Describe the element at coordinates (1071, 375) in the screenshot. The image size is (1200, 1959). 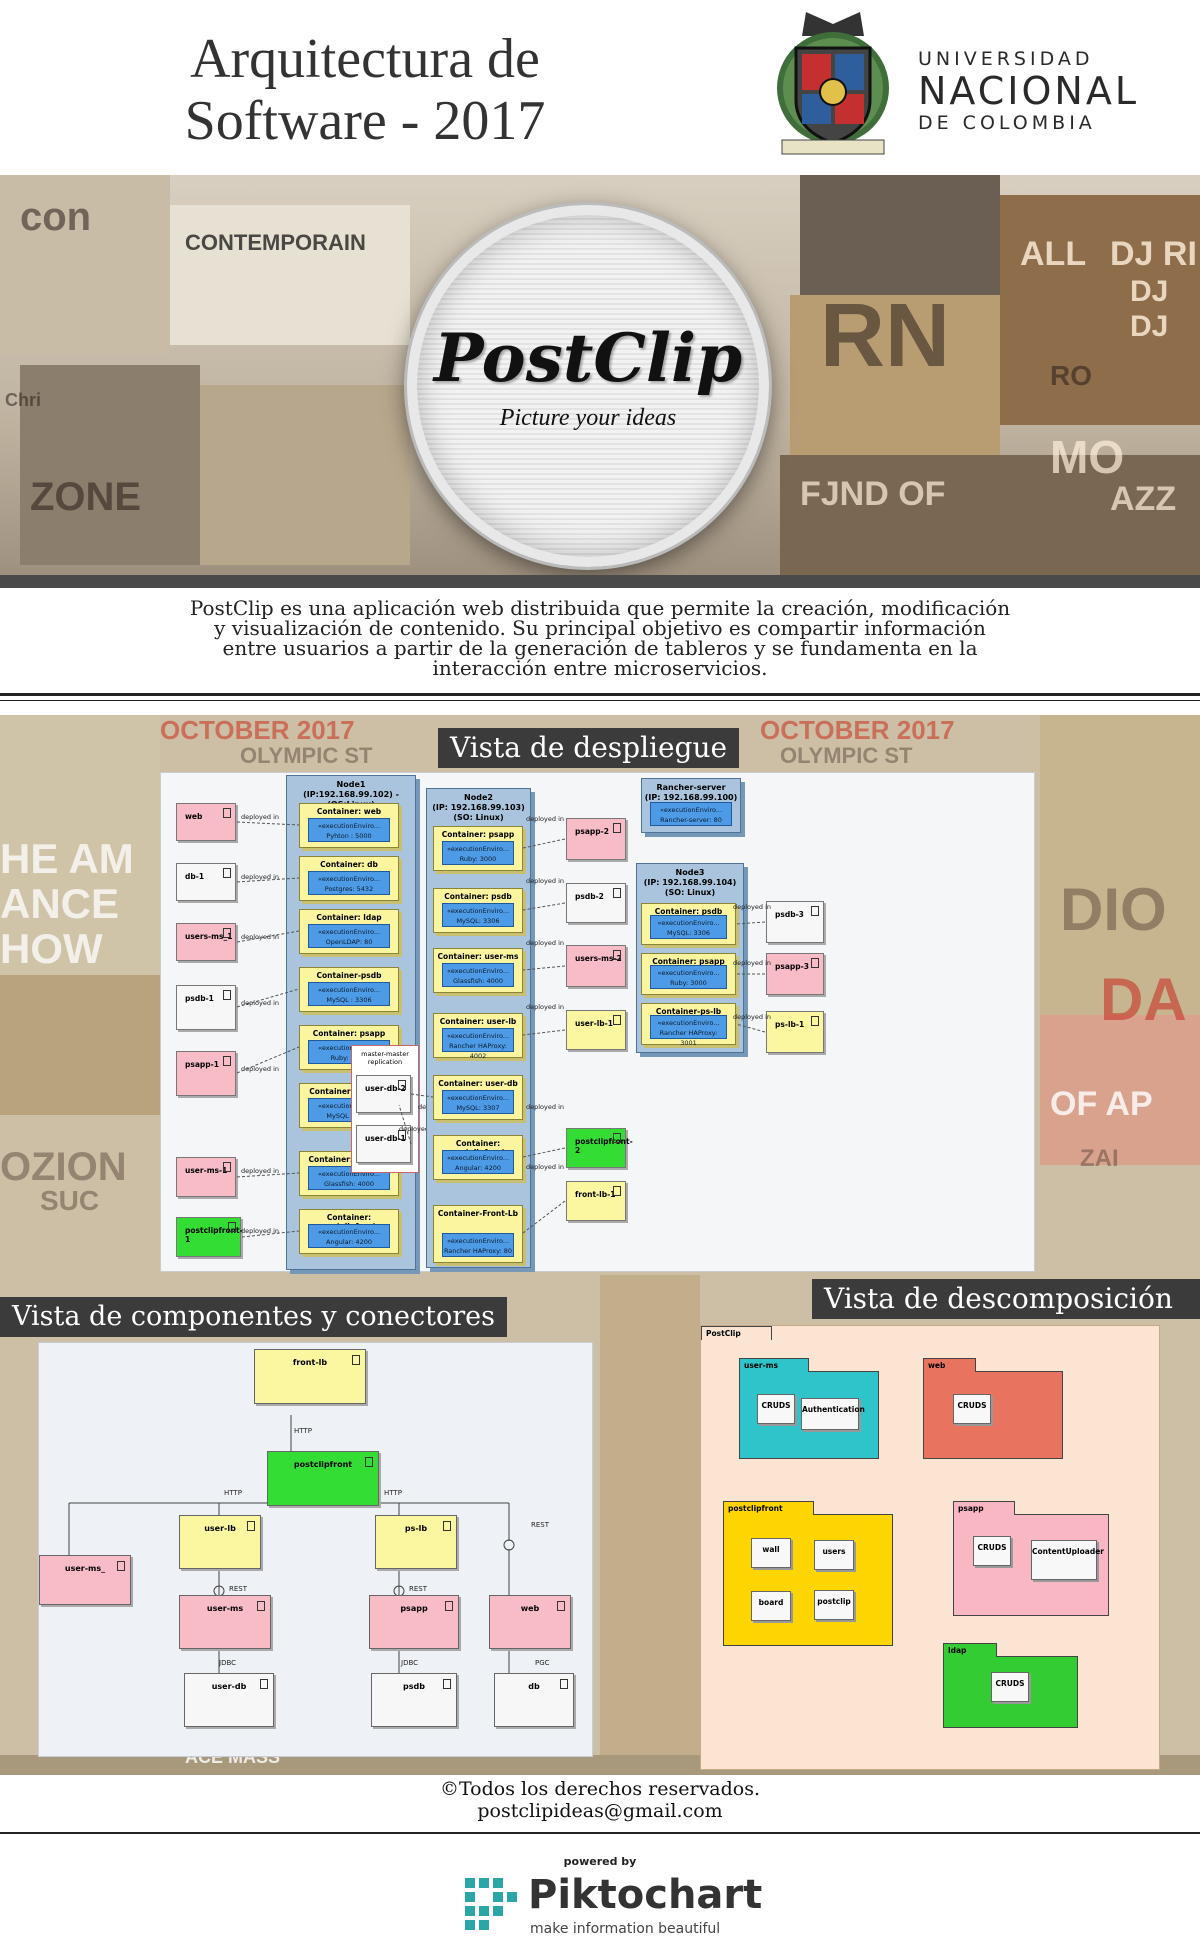
I see `poster-word: RO` at that location.